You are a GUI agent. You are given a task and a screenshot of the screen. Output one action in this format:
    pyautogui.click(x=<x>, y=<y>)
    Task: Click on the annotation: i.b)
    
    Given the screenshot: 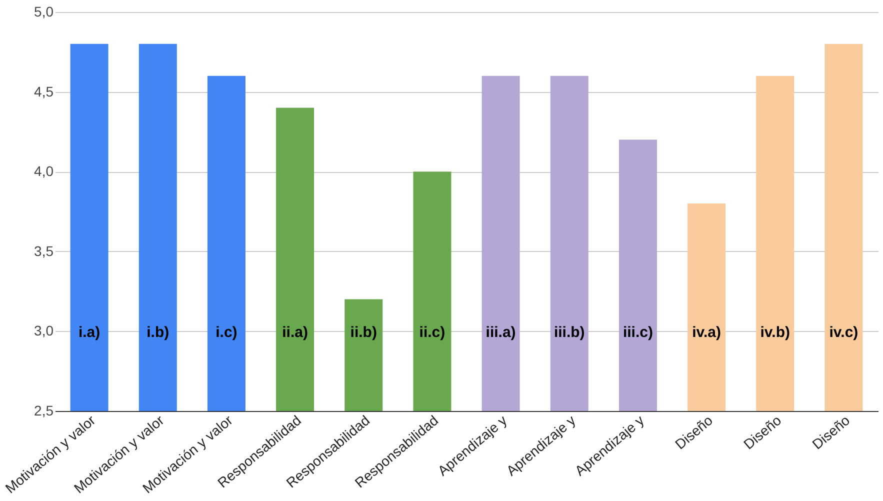 What is the action you would take?
    pyautogui.click(x=158, y=332)
    